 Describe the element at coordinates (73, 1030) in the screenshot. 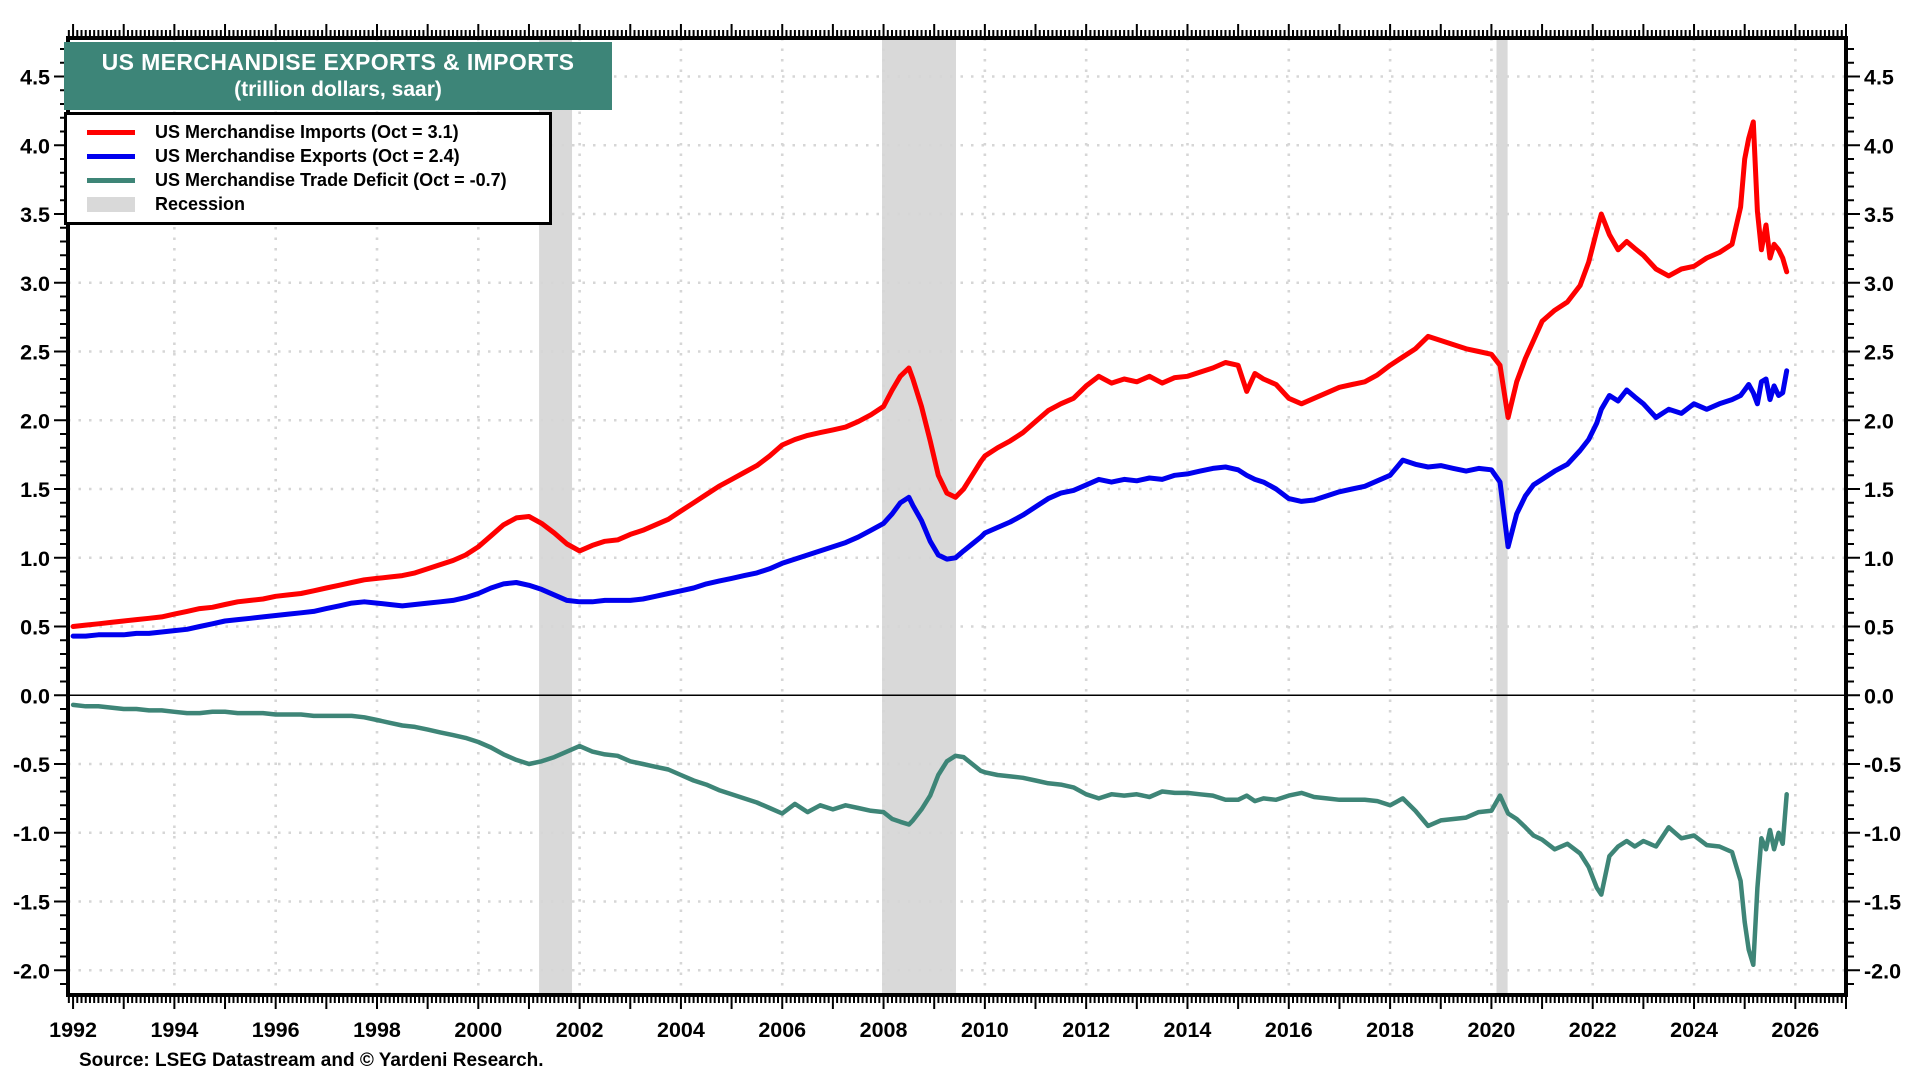

I see `x-tick-label: 1992` at that location.